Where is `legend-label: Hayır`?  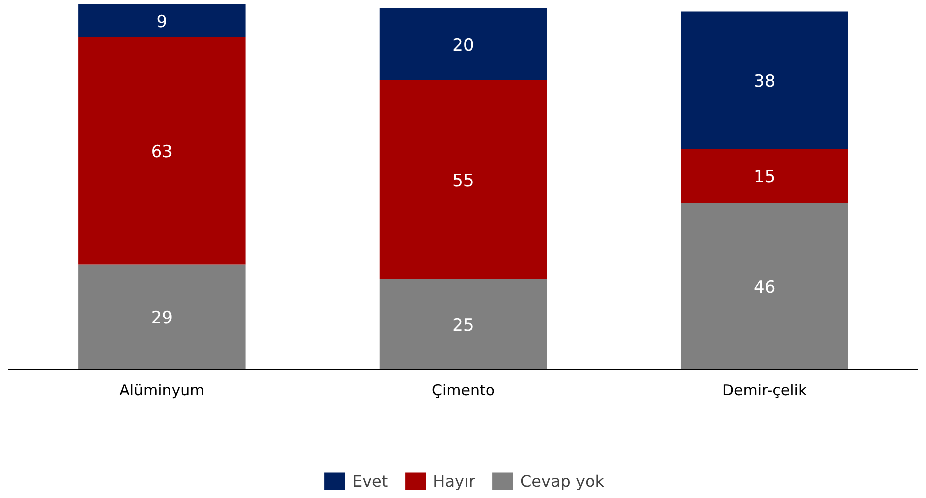
legend-label: Hayır is located at coordinates (454, 481).